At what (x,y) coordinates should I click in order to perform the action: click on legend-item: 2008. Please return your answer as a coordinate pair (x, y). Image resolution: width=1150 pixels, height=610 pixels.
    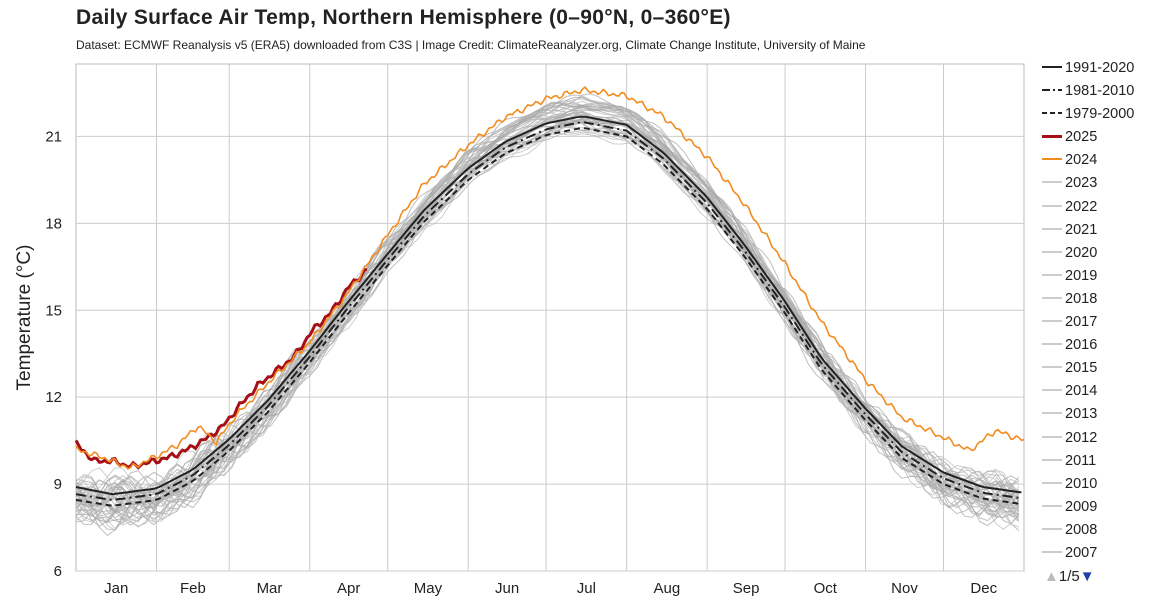
    Looking at the image, I should click on (1094, 531).